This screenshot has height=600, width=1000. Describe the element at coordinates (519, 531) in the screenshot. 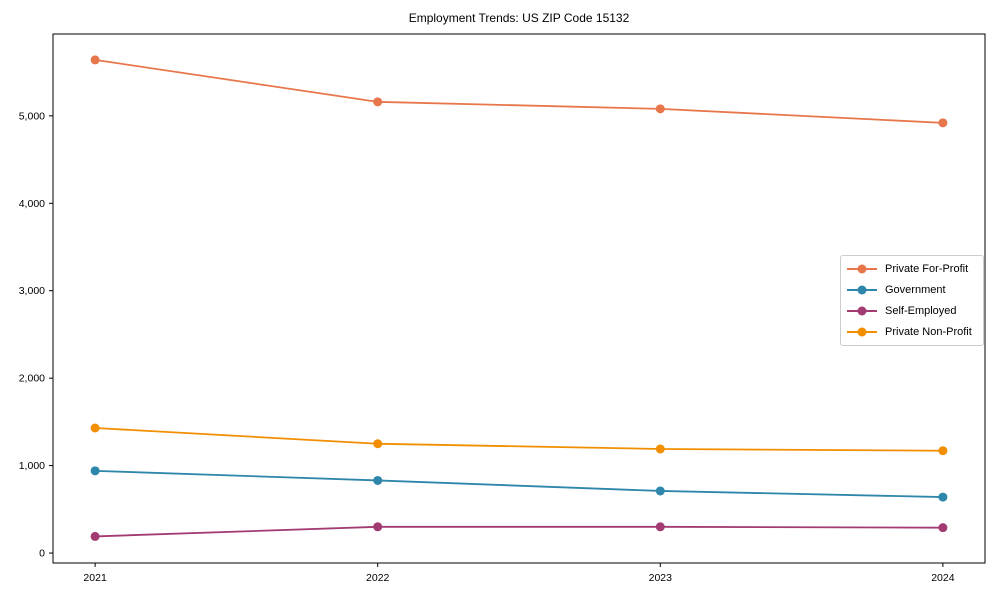

I see `series-line-self-employed` at that location.